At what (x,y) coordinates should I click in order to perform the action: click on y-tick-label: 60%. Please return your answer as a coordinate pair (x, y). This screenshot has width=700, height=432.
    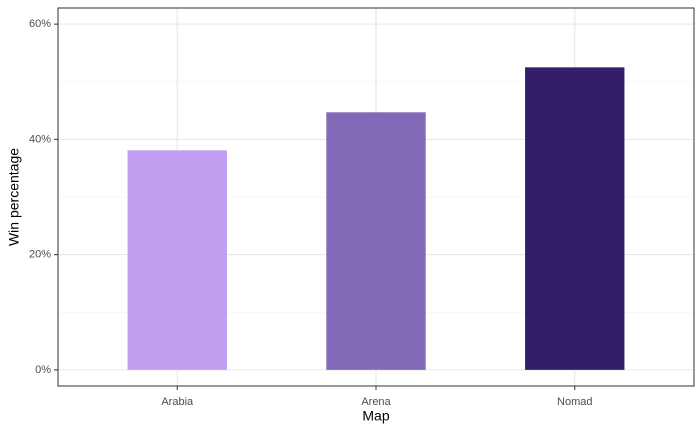
    Looking at the image, I should click on (40, 24).